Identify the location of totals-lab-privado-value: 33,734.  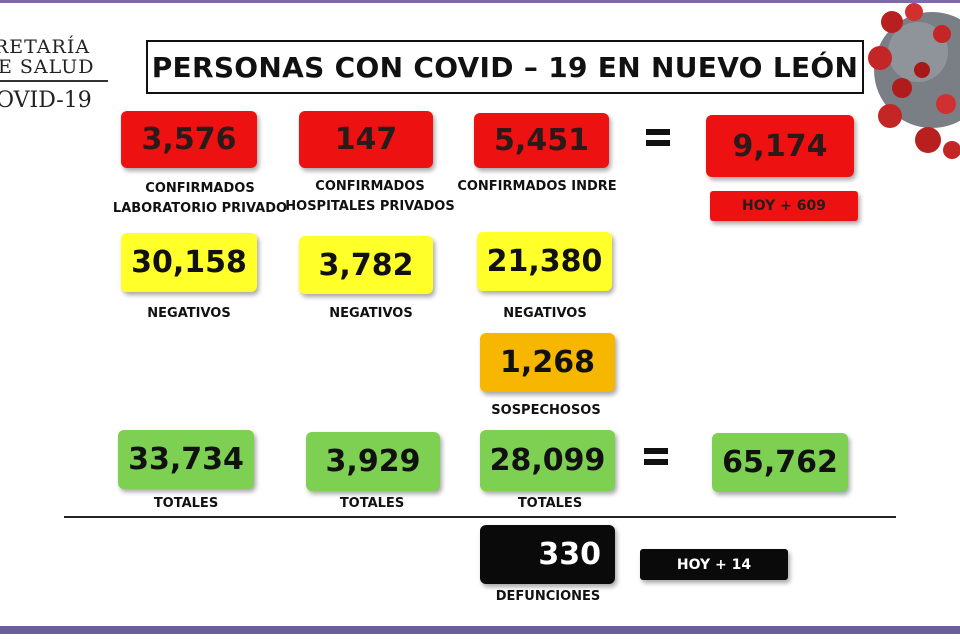
(186, 459).